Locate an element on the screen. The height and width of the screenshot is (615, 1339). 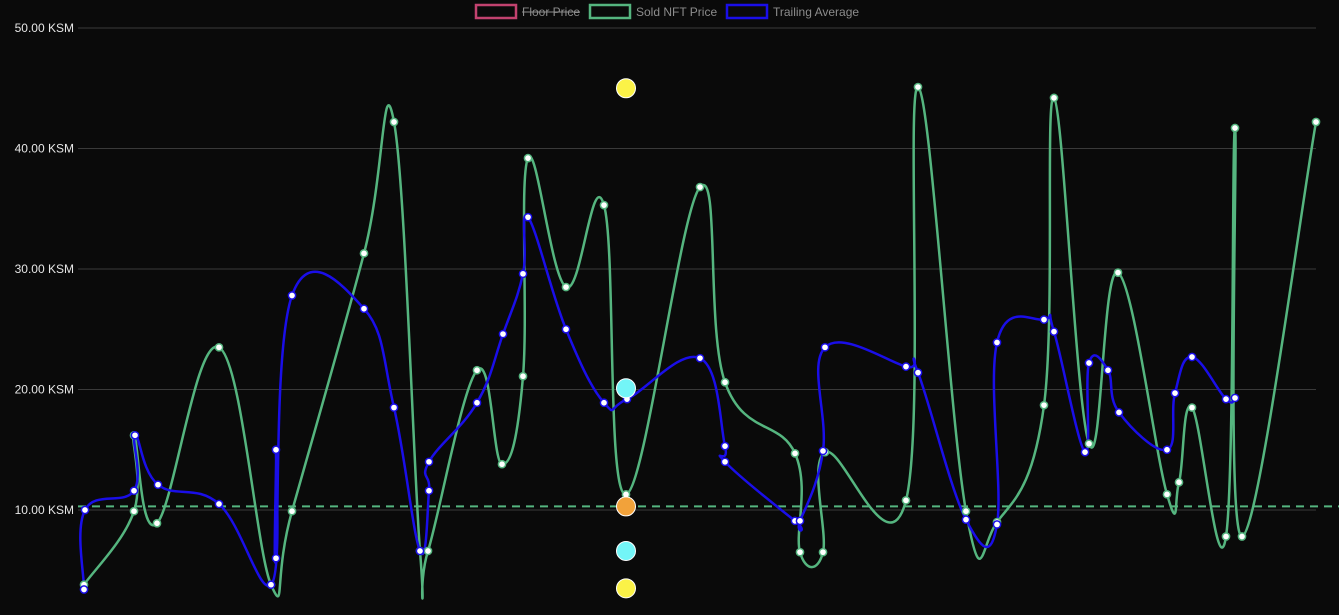
legend-label: Trailing Average is located at coordinates (816, 12).